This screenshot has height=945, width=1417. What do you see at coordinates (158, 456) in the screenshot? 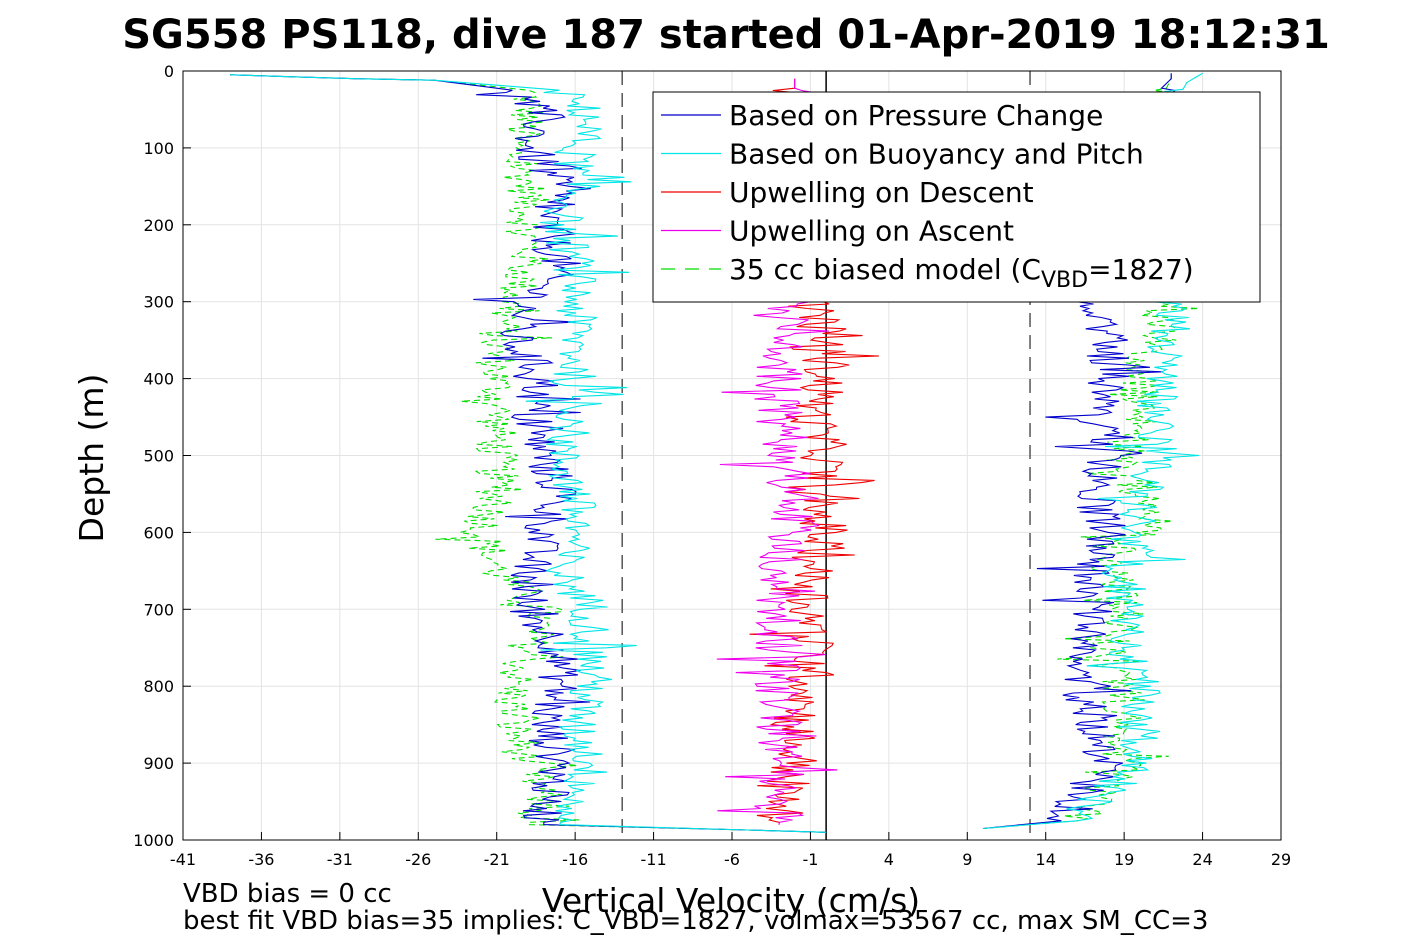
I see `y-tick-label: 500` at bounding box center [158, 456].